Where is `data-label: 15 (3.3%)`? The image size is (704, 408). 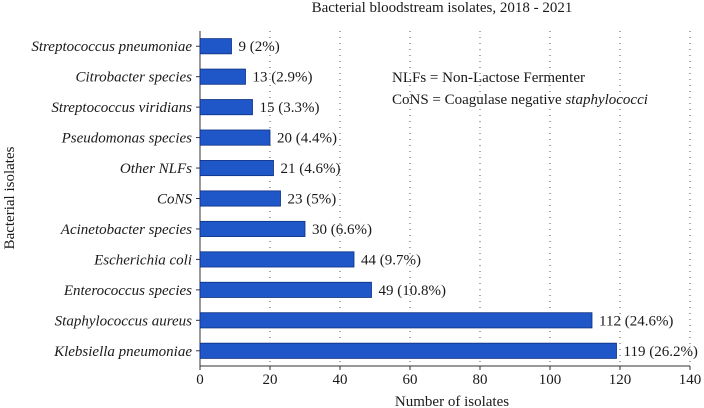 data-label: 15 (3.3%) is located at coordinates (290, 108).